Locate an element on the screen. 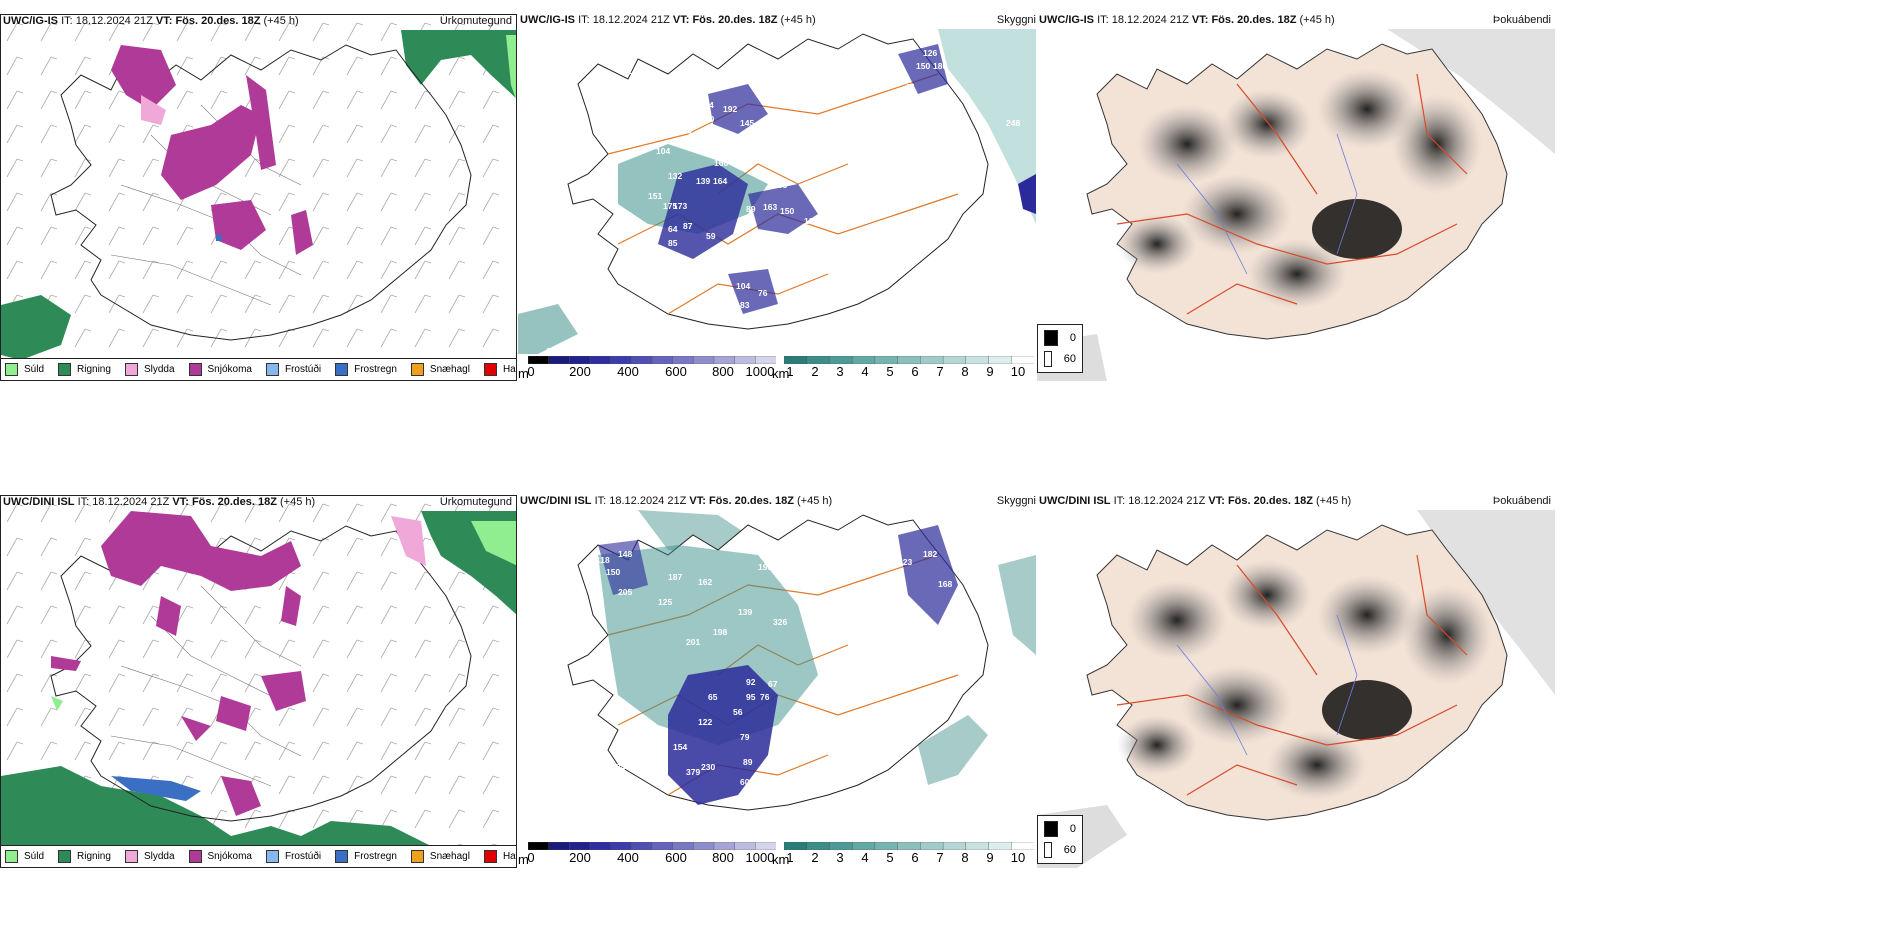 This screenshot has height=950, width=1900. vis-label: 230 is located at coordinates (708, 767).